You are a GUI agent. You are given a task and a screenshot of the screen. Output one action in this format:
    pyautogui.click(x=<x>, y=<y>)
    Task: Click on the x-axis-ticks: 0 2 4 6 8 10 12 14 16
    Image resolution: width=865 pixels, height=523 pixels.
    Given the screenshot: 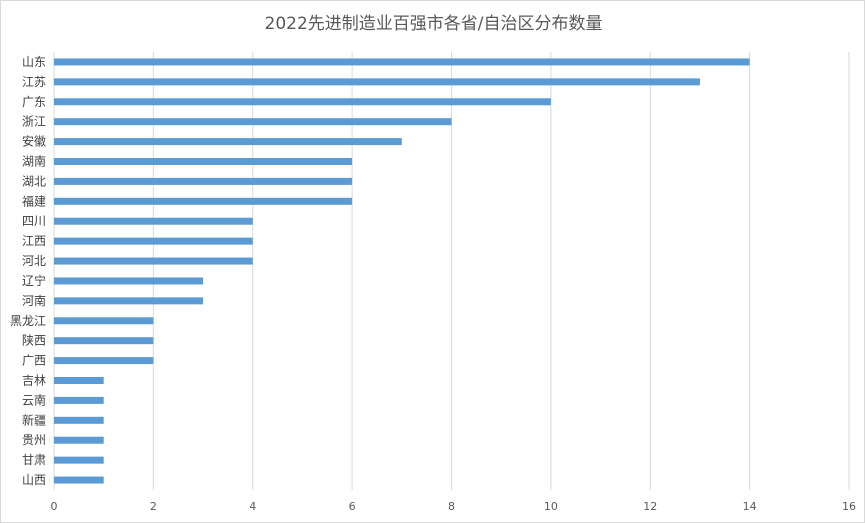 What is the action you would take?
    pyautogui.click(x=454, y=506)
    